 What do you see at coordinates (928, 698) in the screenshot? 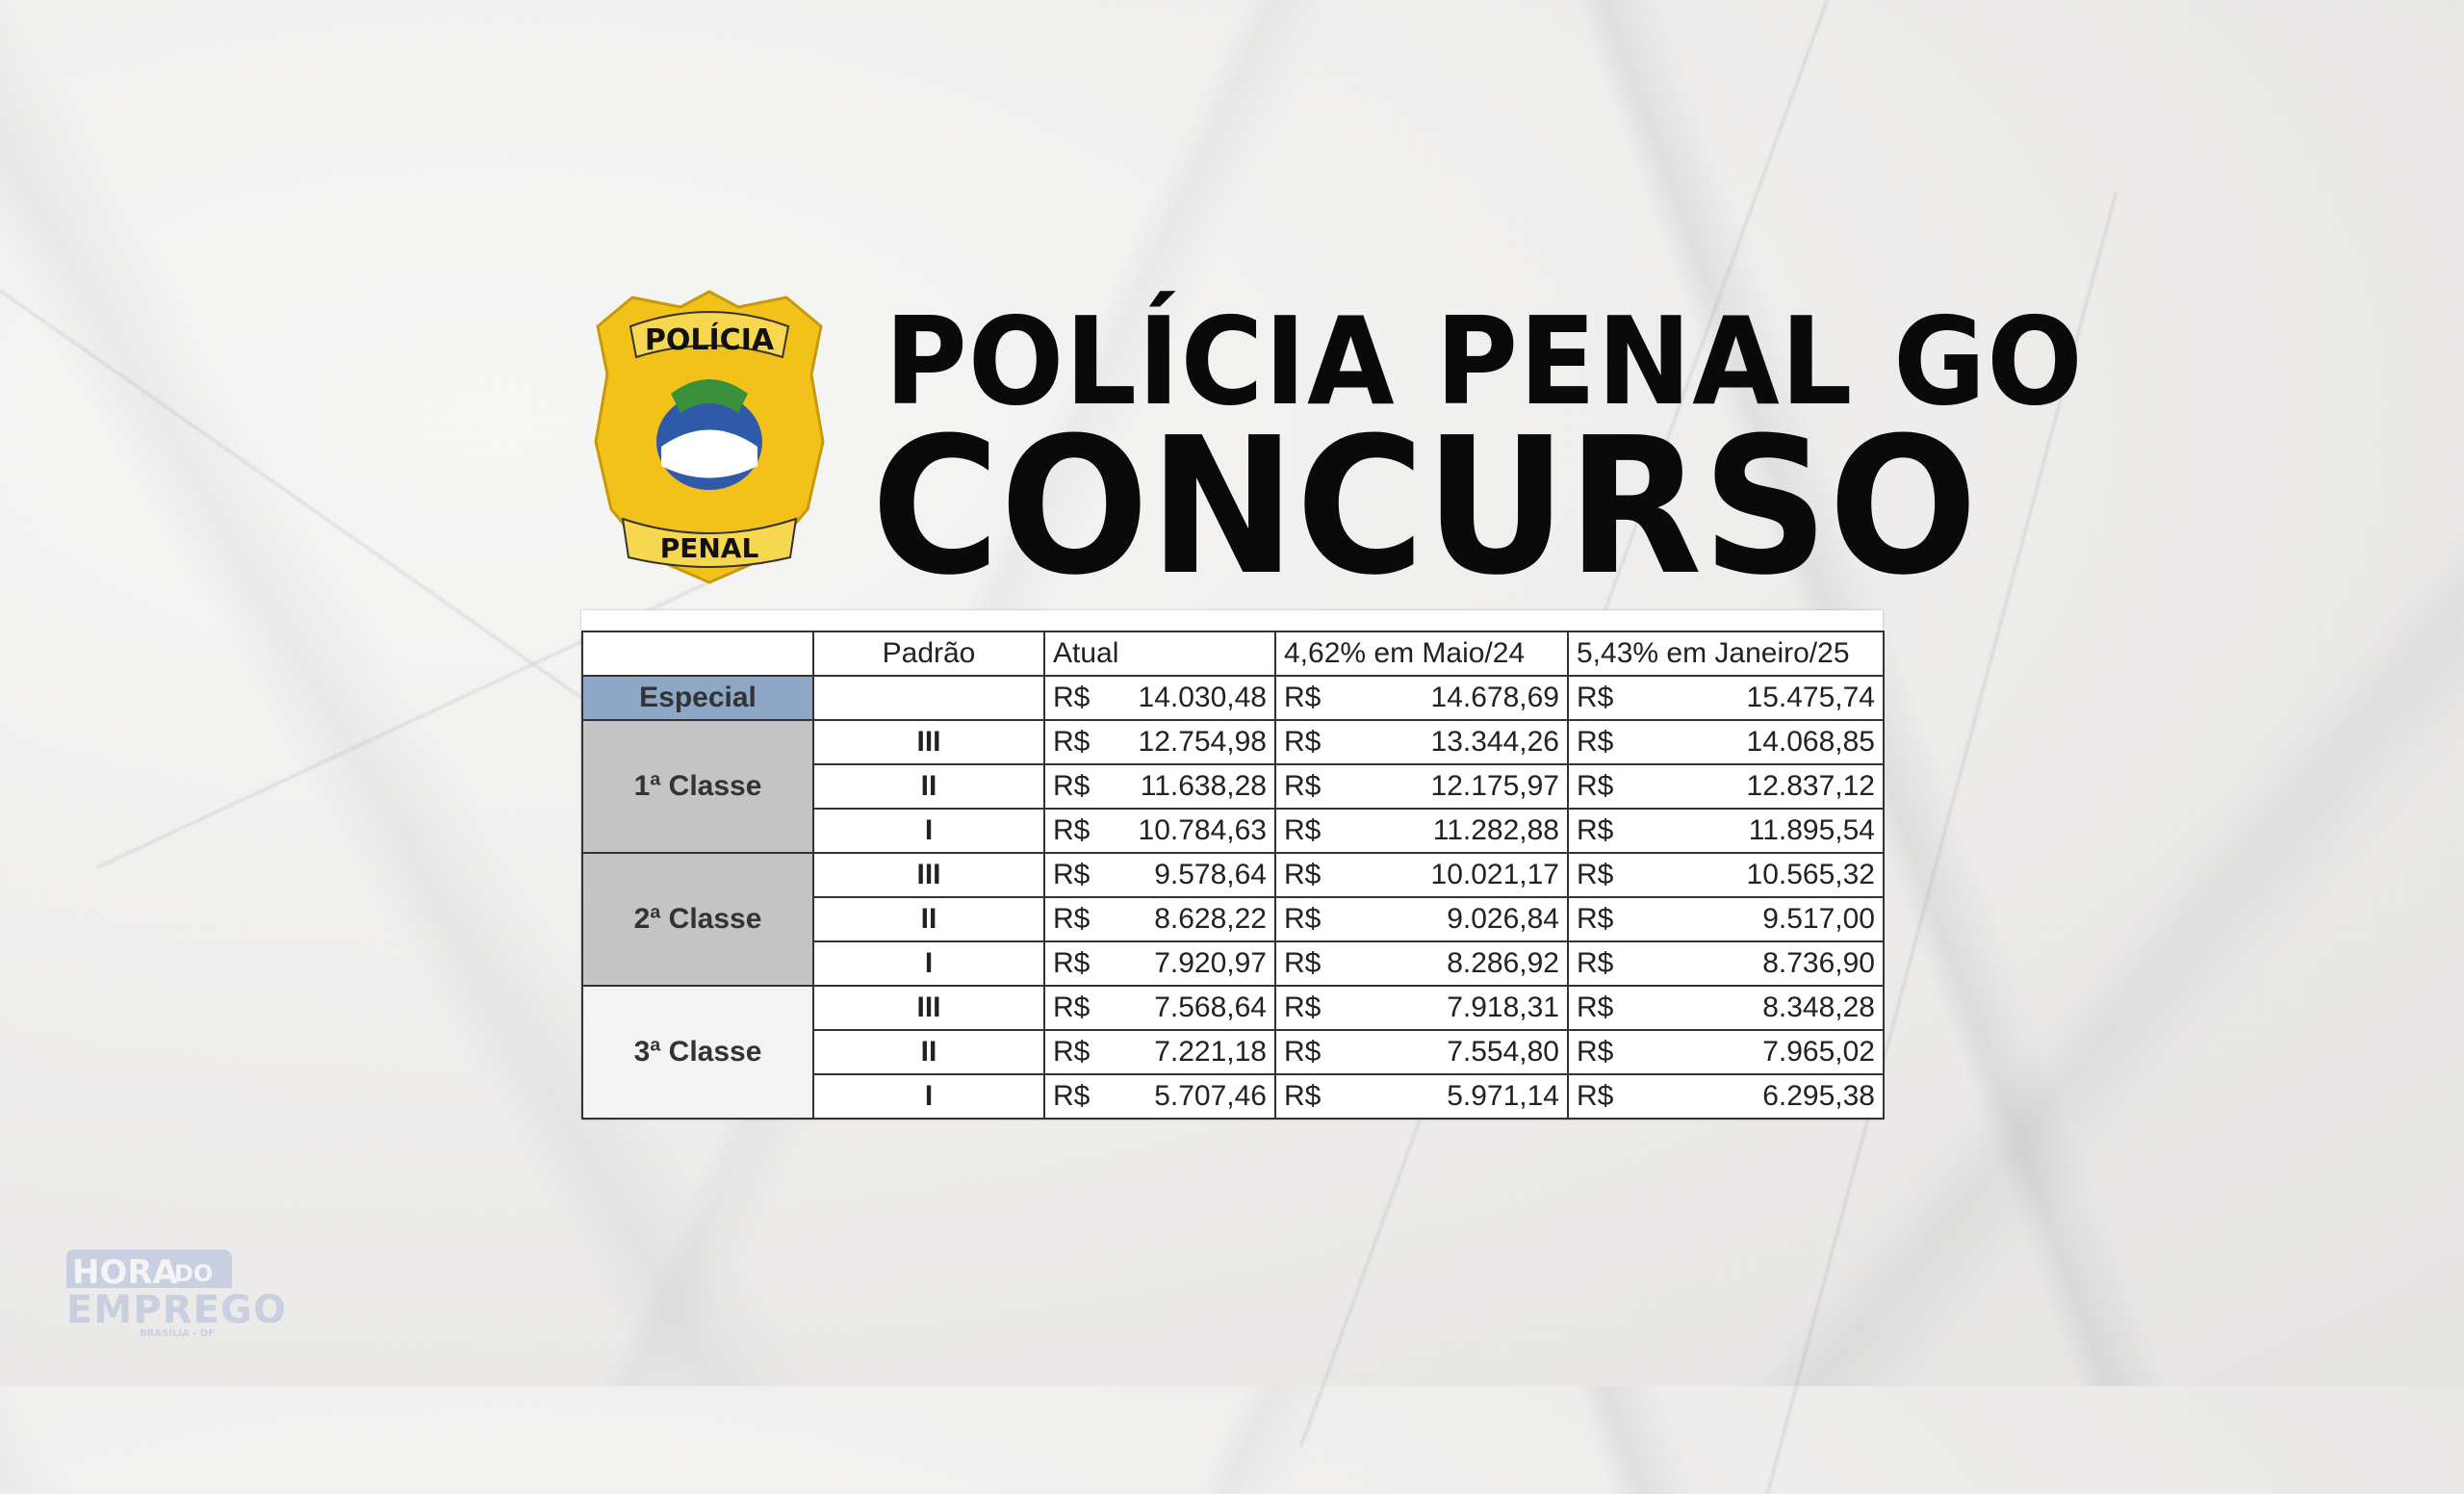
I see `padrao-cell` at bounding box center [928, 698].